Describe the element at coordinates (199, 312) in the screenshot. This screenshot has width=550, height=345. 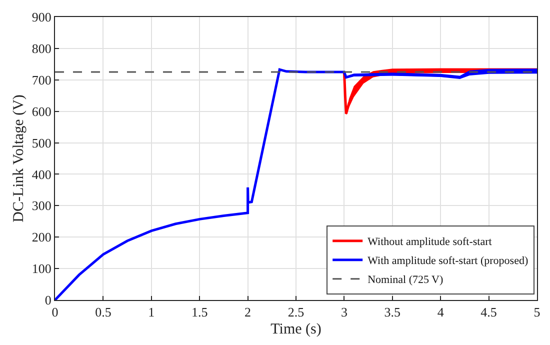
I see `x-tick-label: 1.5` at that location.